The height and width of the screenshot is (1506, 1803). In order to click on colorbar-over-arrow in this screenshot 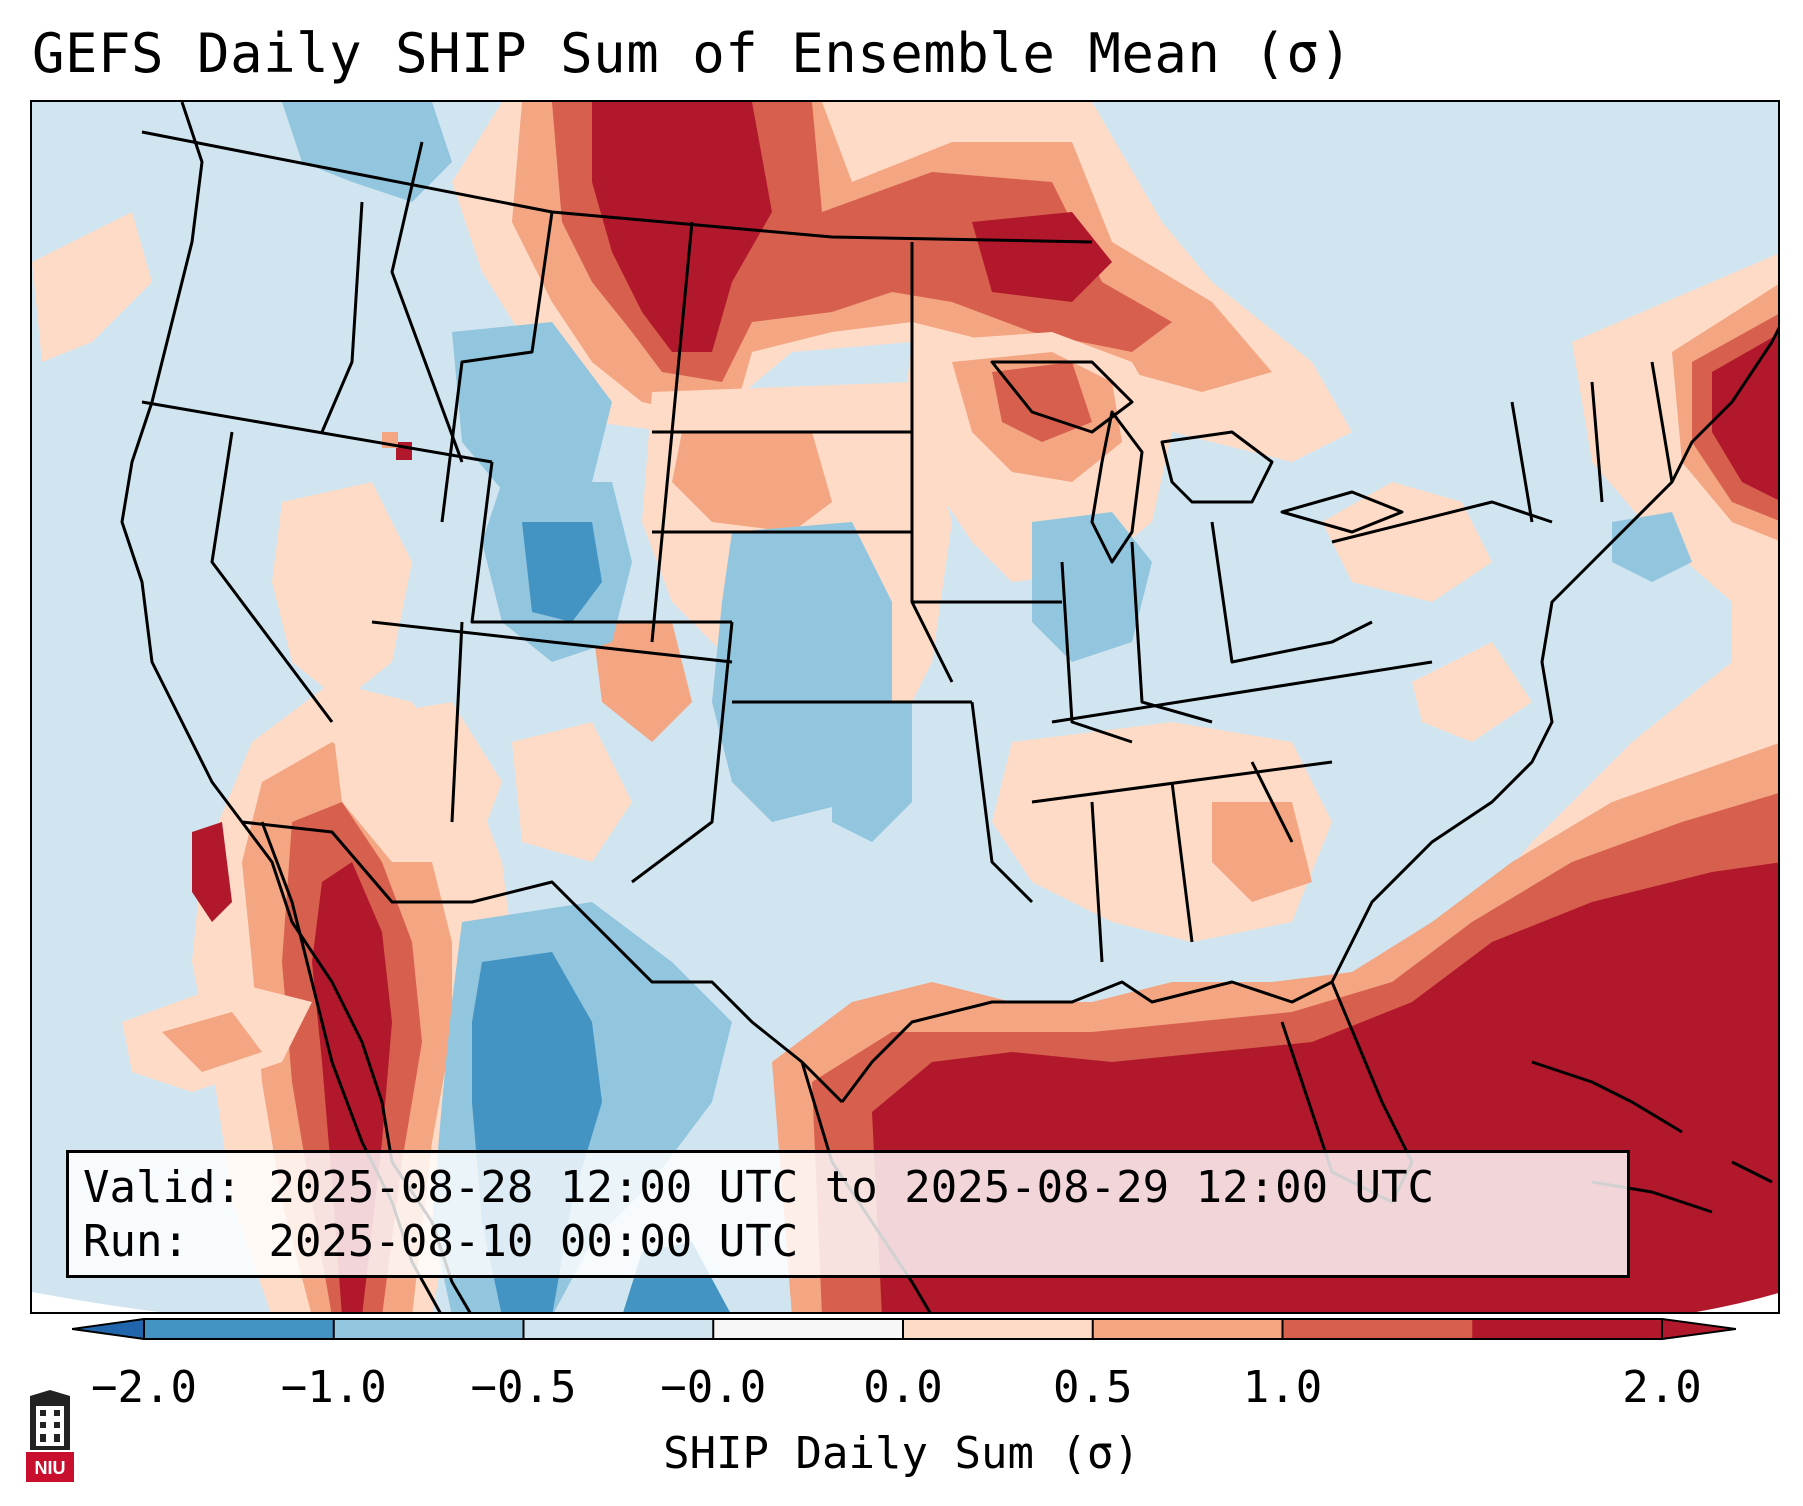, I will do `click(1698, 1329)`.